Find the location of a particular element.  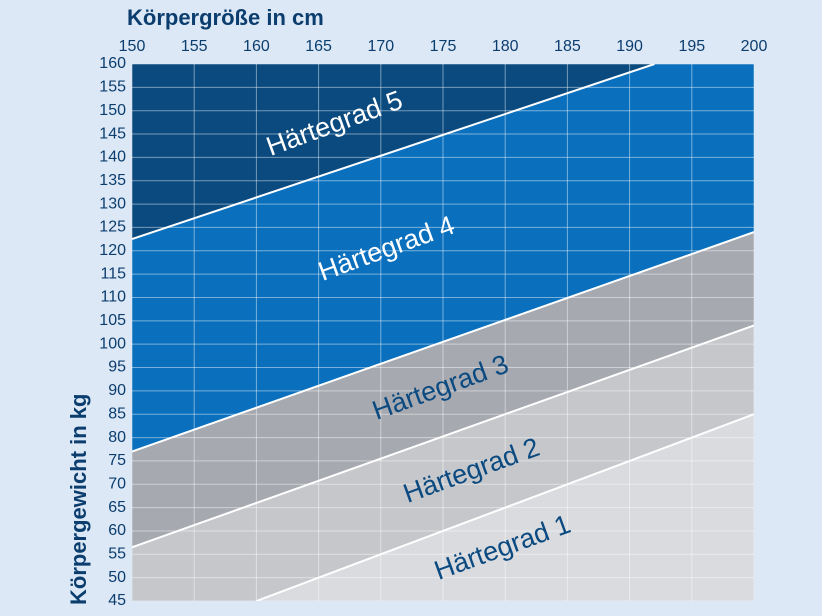

y-tick-label: 90 is located at coordinates (117, 390).